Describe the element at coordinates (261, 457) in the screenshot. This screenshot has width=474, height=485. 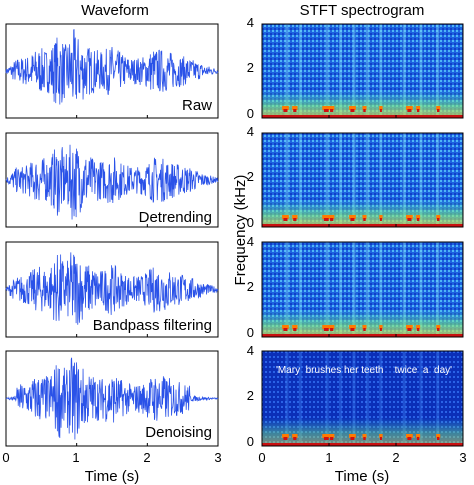
I see `spec-xtick-0: 0` at that location.